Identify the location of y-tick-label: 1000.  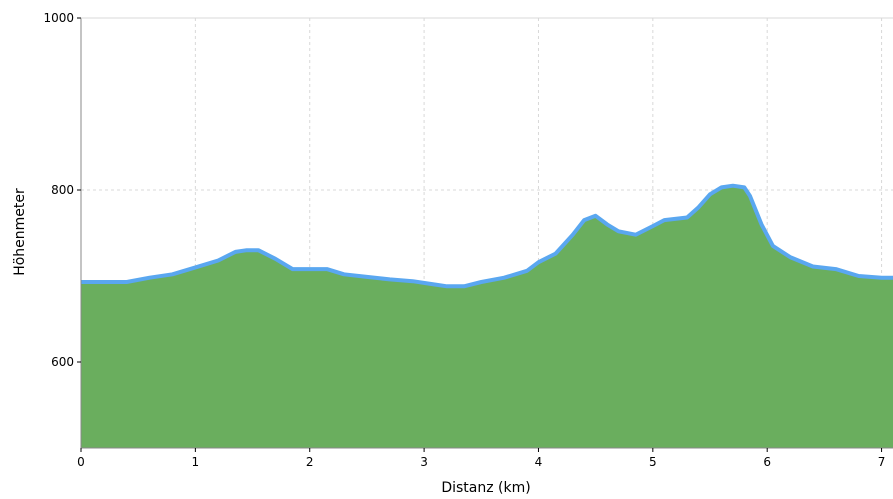
(58, 18).